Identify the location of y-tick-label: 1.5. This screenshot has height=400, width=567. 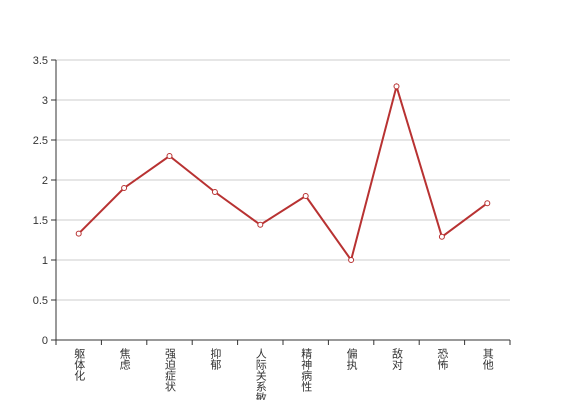
(40, 221).